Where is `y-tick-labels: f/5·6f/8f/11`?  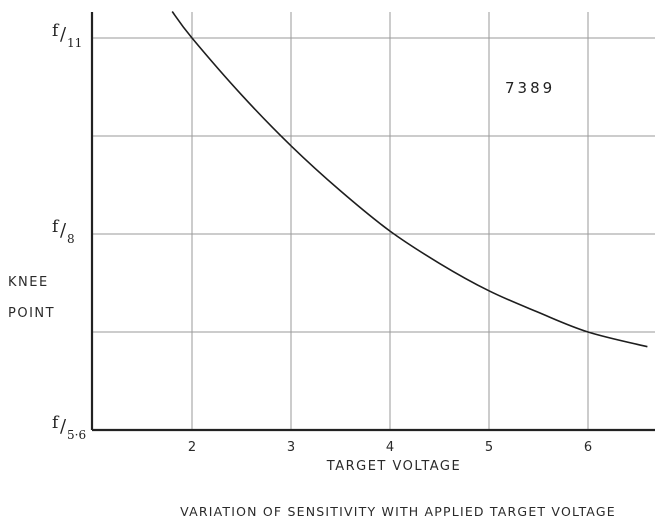 y-tick-labels: f/5·6f/8f/11 is located at coordinates (69, 231).